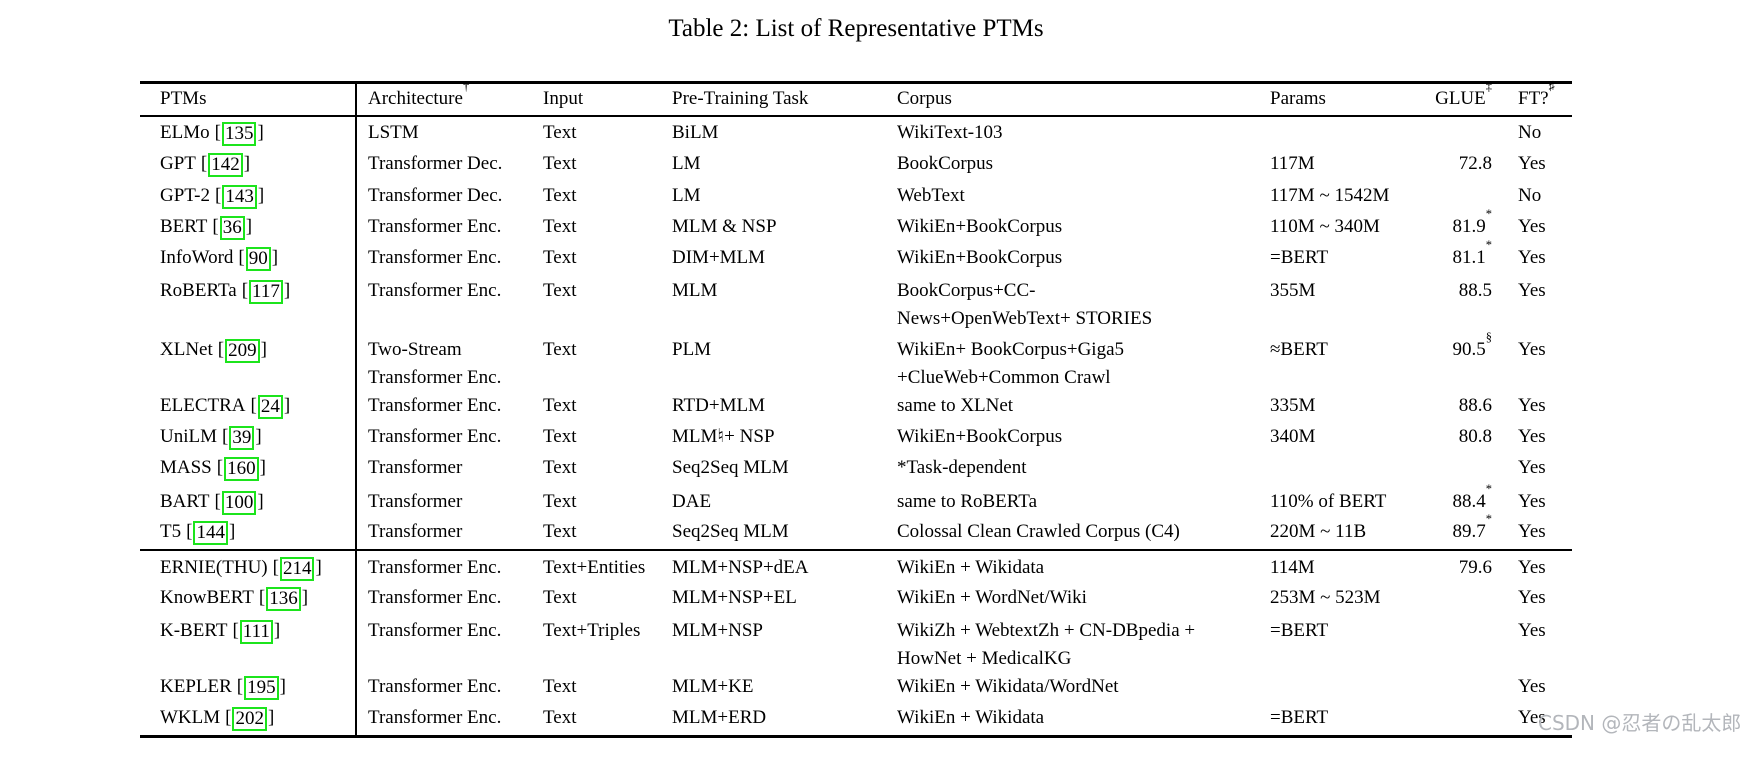  Describe the element at coordinates (249, 719) in the screenshot. I see `citation-link: 202` at that location.